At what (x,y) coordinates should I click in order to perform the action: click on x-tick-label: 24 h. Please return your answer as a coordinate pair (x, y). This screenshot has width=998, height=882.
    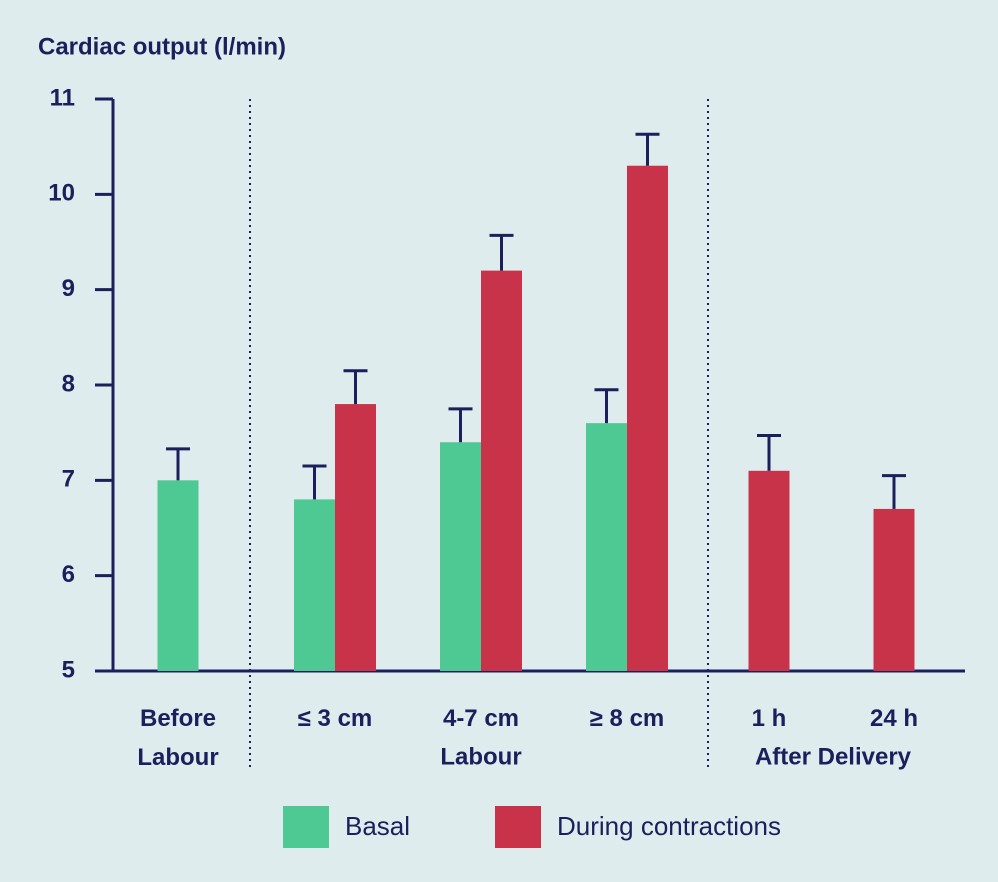
    Looking at the image, I should click on (894, 718).